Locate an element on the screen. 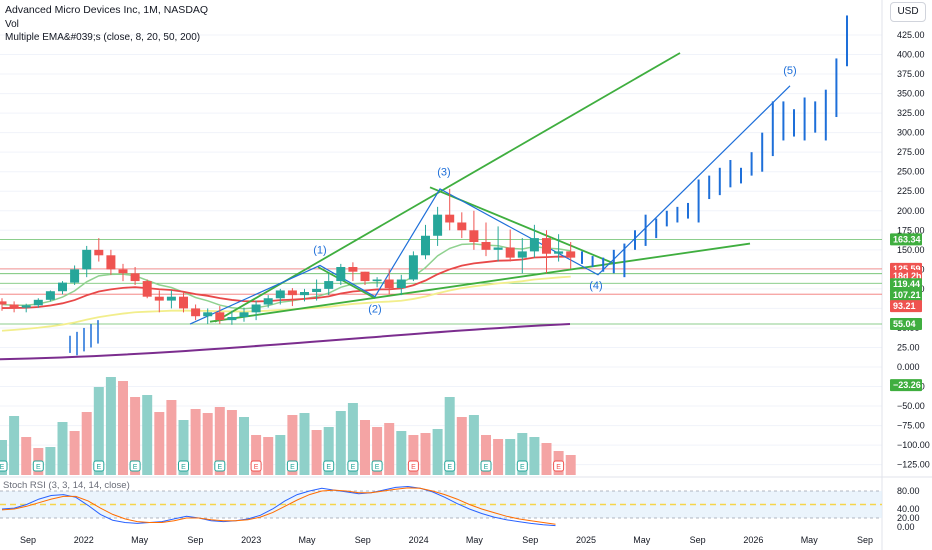 Image resolution: width=932 pixels, height=550 pixels. price-tick-label: 325.00 is located at coordinates (911, 113).